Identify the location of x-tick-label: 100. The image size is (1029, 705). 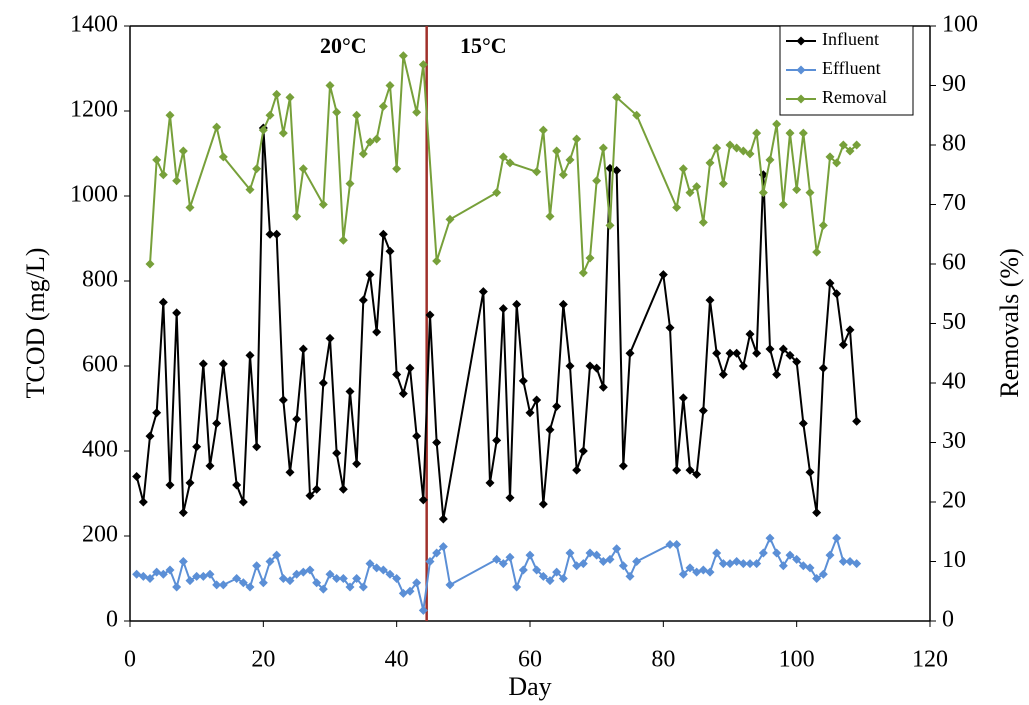
(797, 660).